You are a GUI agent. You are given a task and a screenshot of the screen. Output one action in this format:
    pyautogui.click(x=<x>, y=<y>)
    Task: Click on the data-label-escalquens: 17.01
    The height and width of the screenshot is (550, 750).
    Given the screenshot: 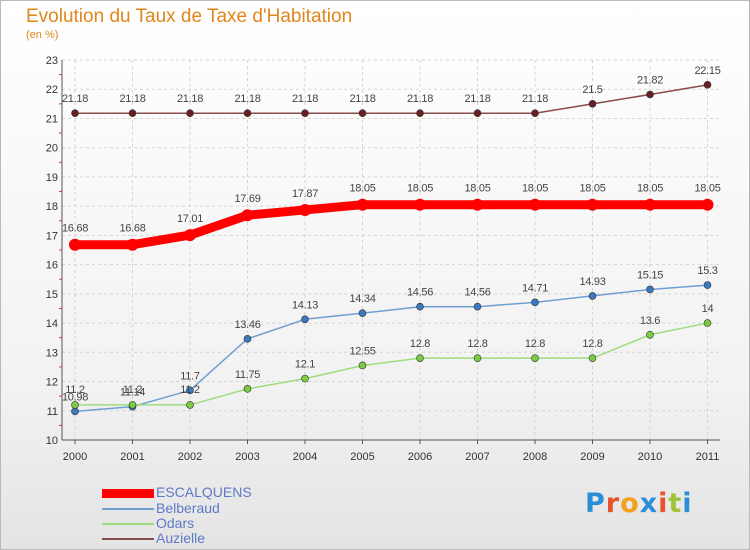 What is the action you would take?
    pyautogui.click(x=190, y=219)
    